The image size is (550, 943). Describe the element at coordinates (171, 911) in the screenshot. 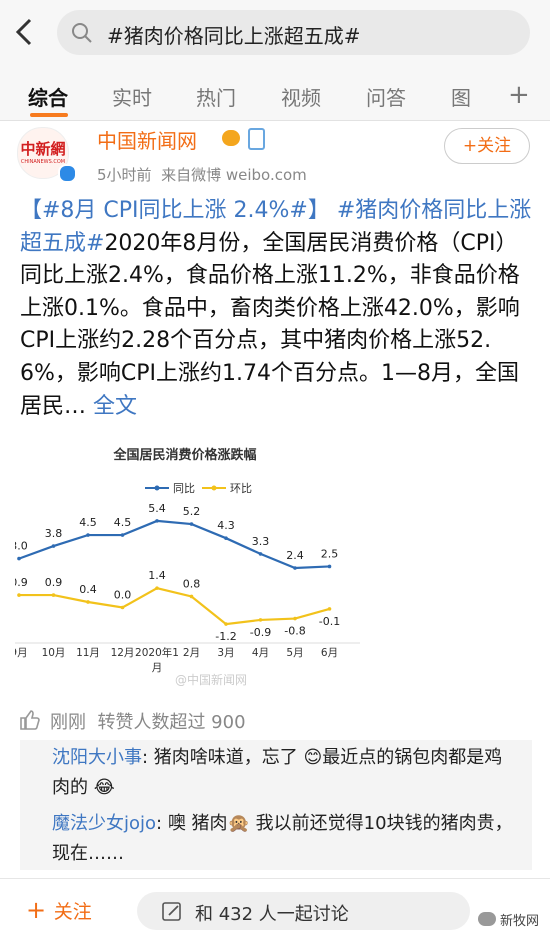

I see `edit-icon` at that location.